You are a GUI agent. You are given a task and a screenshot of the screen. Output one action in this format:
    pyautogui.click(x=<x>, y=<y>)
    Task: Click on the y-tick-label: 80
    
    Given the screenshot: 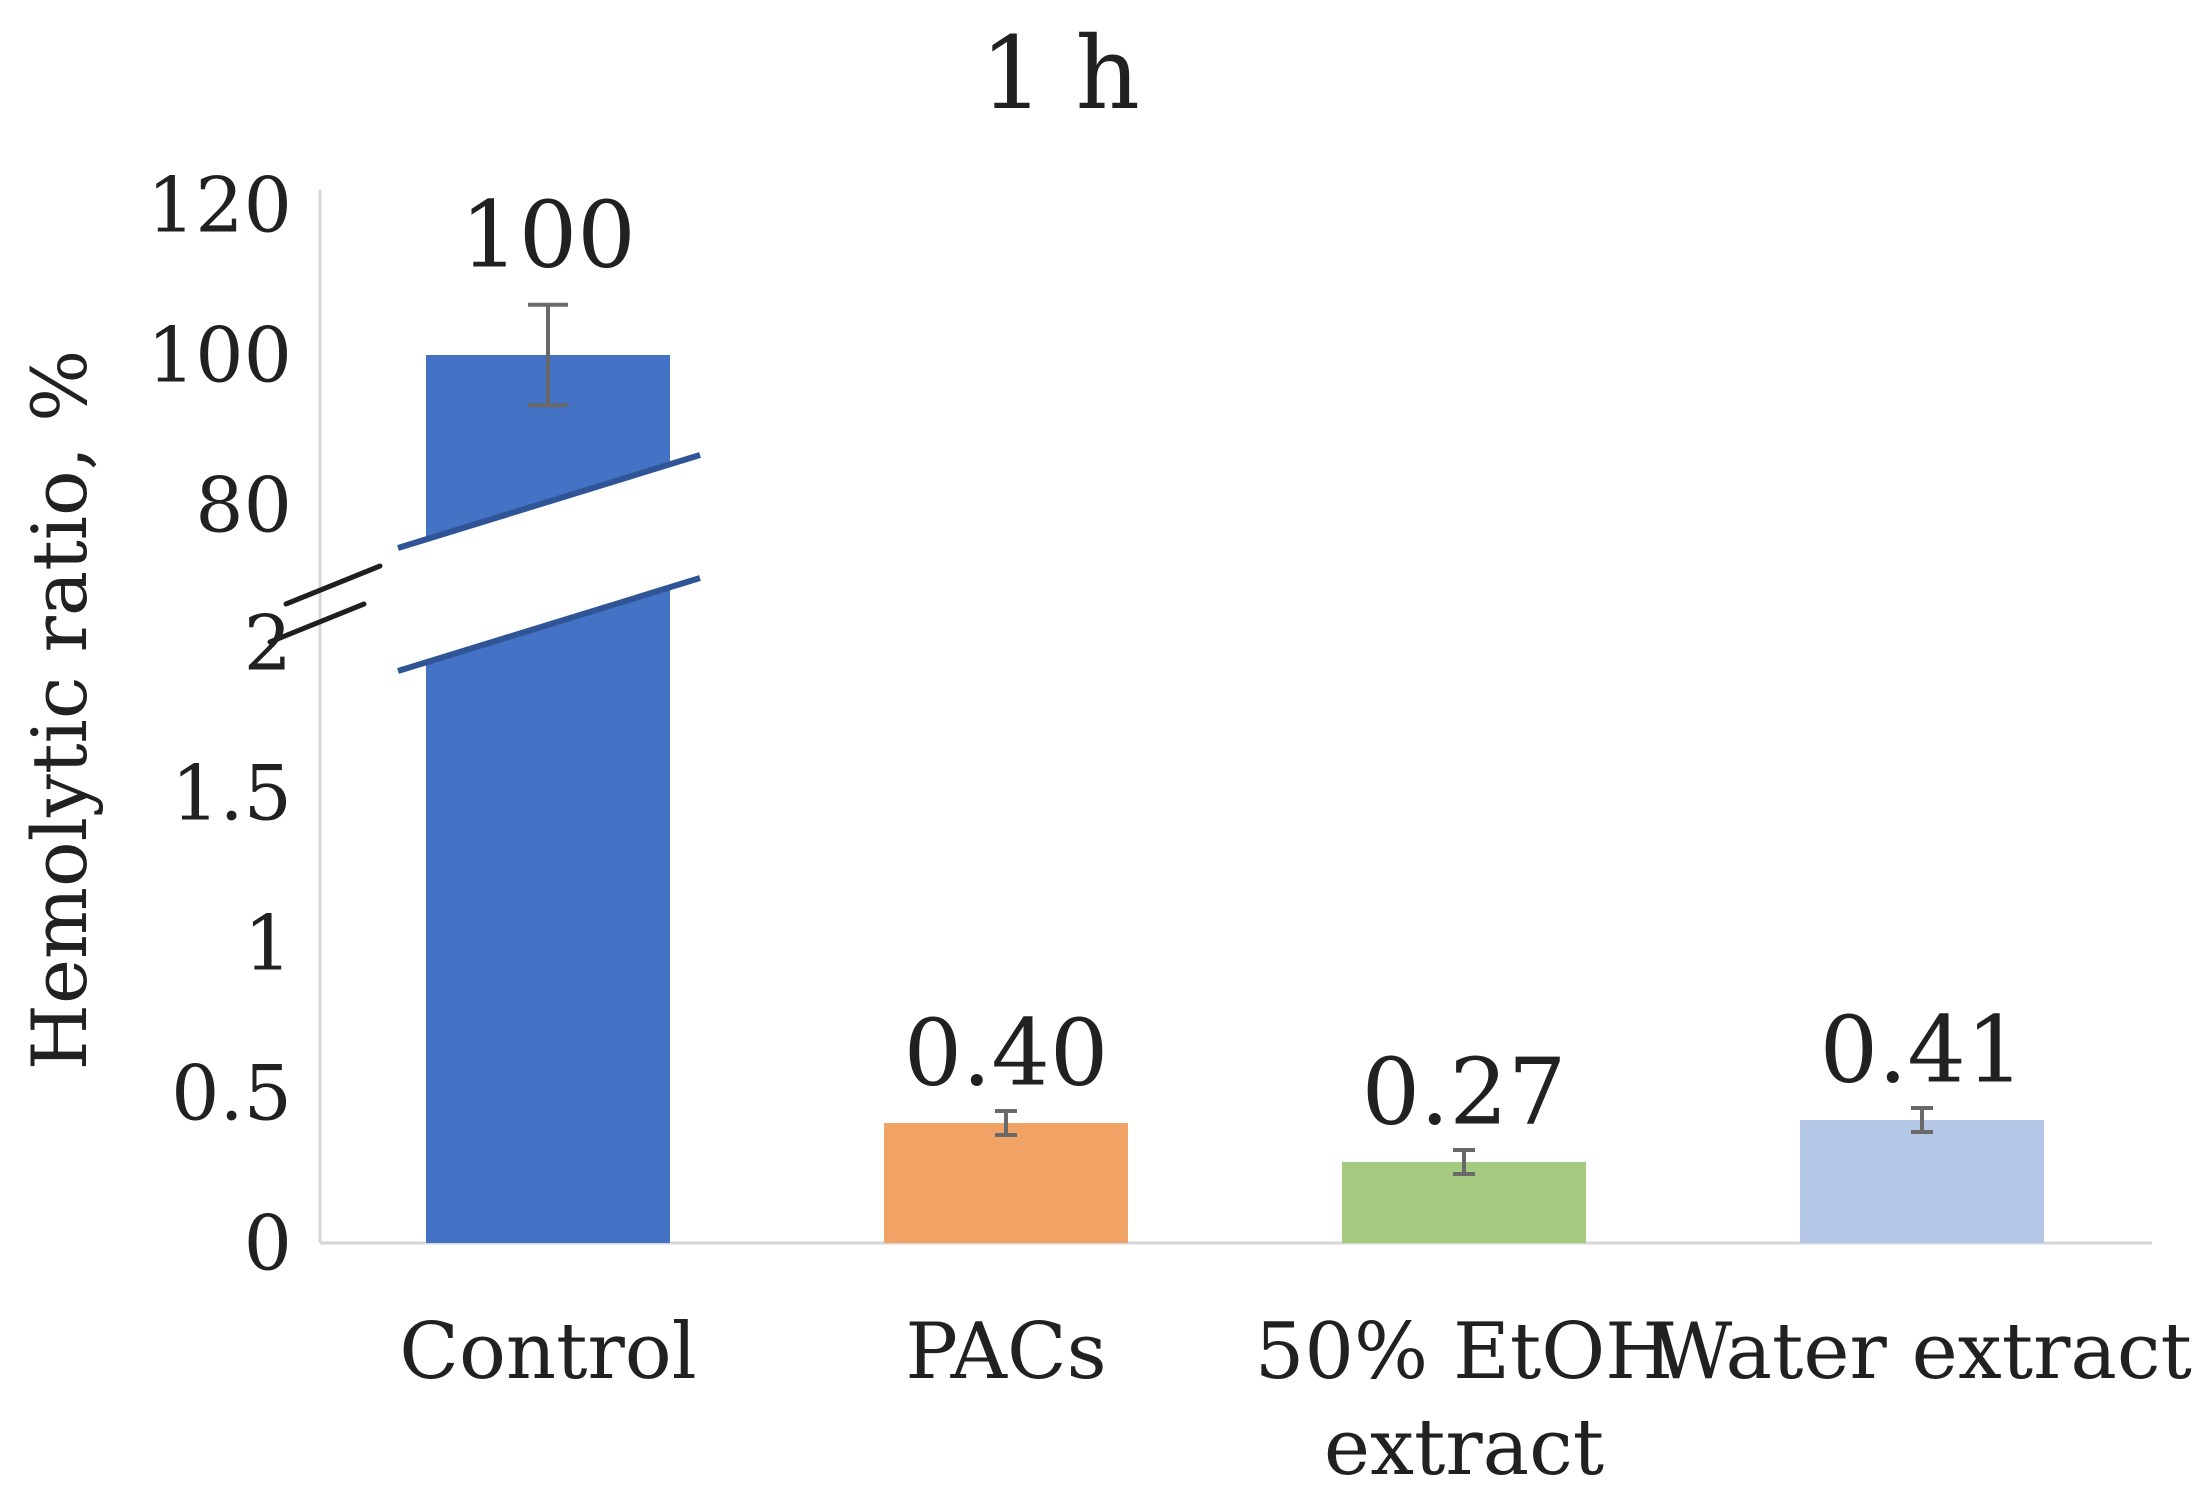 What is the action you would take?
    pyautogui.click(x=243, y=505)
    